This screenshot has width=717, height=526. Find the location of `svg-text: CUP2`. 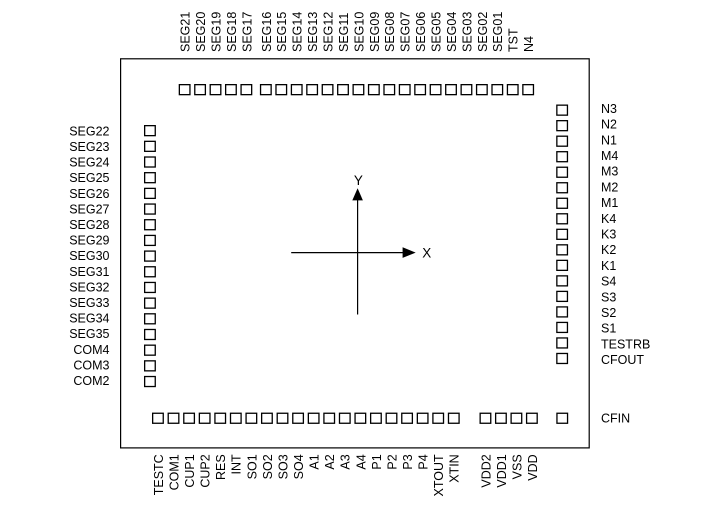

svg-text: CUP2 is located at coordinates (206, 470).